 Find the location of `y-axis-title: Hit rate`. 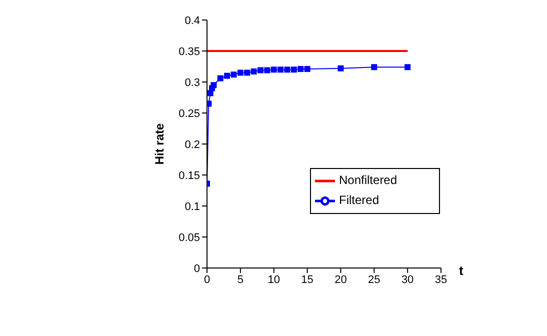

y-axis-title: Hit rate is located at coordinates (159, 144).